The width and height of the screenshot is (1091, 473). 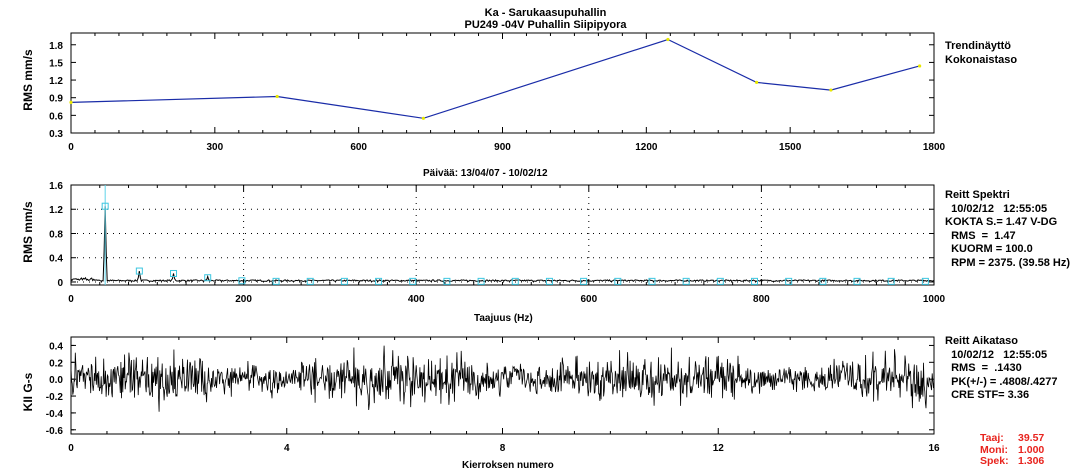 I want to click on x-tick-label: 16, so click(x=934, y=448).